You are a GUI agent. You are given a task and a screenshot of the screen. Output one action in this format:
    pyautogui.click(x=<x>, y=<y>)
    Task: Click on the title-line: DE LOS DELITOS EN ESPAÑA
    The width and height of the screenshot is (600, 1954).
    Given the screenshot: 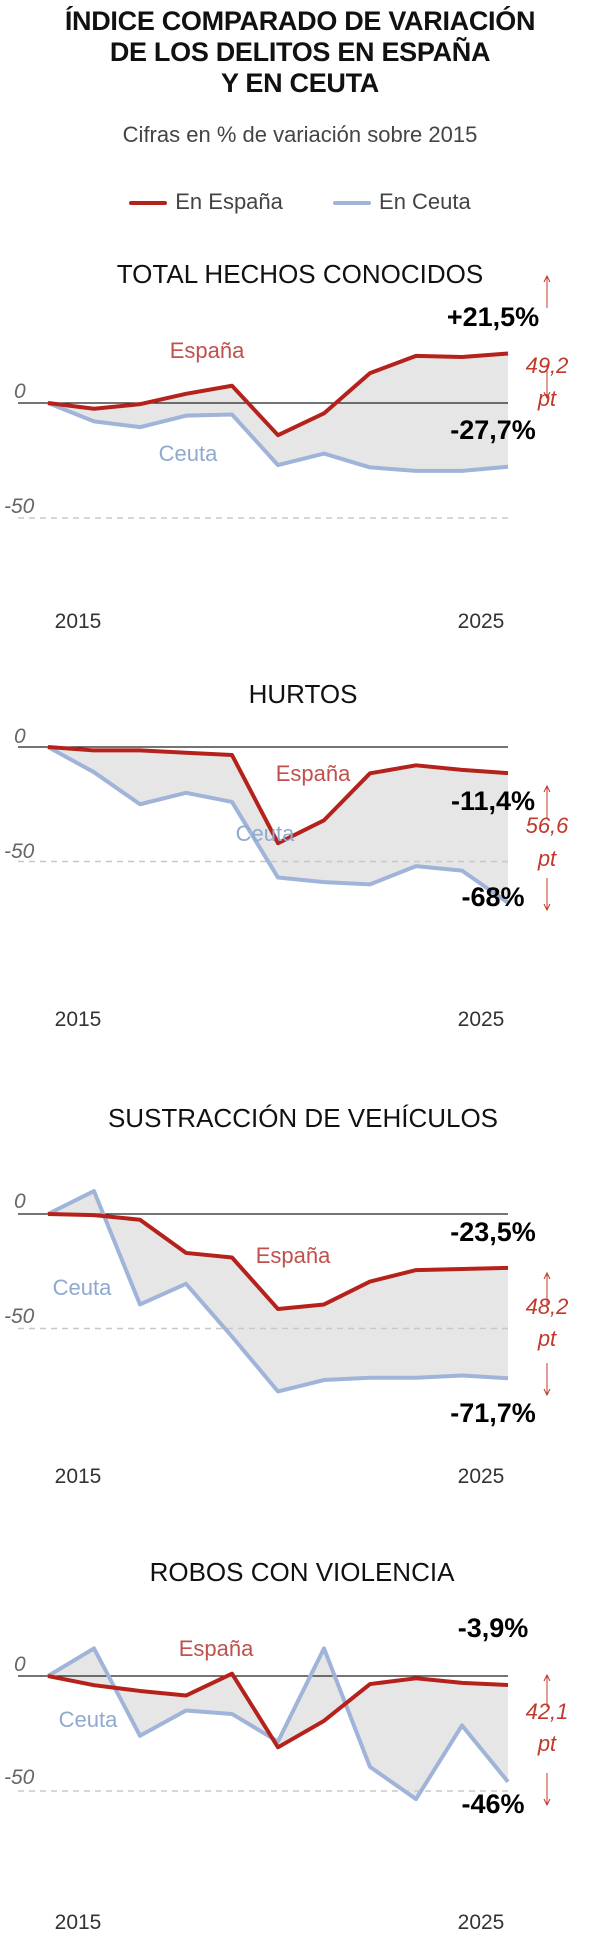 What is the action you would take?
    pyautogui.click(x=300, y=52)
    